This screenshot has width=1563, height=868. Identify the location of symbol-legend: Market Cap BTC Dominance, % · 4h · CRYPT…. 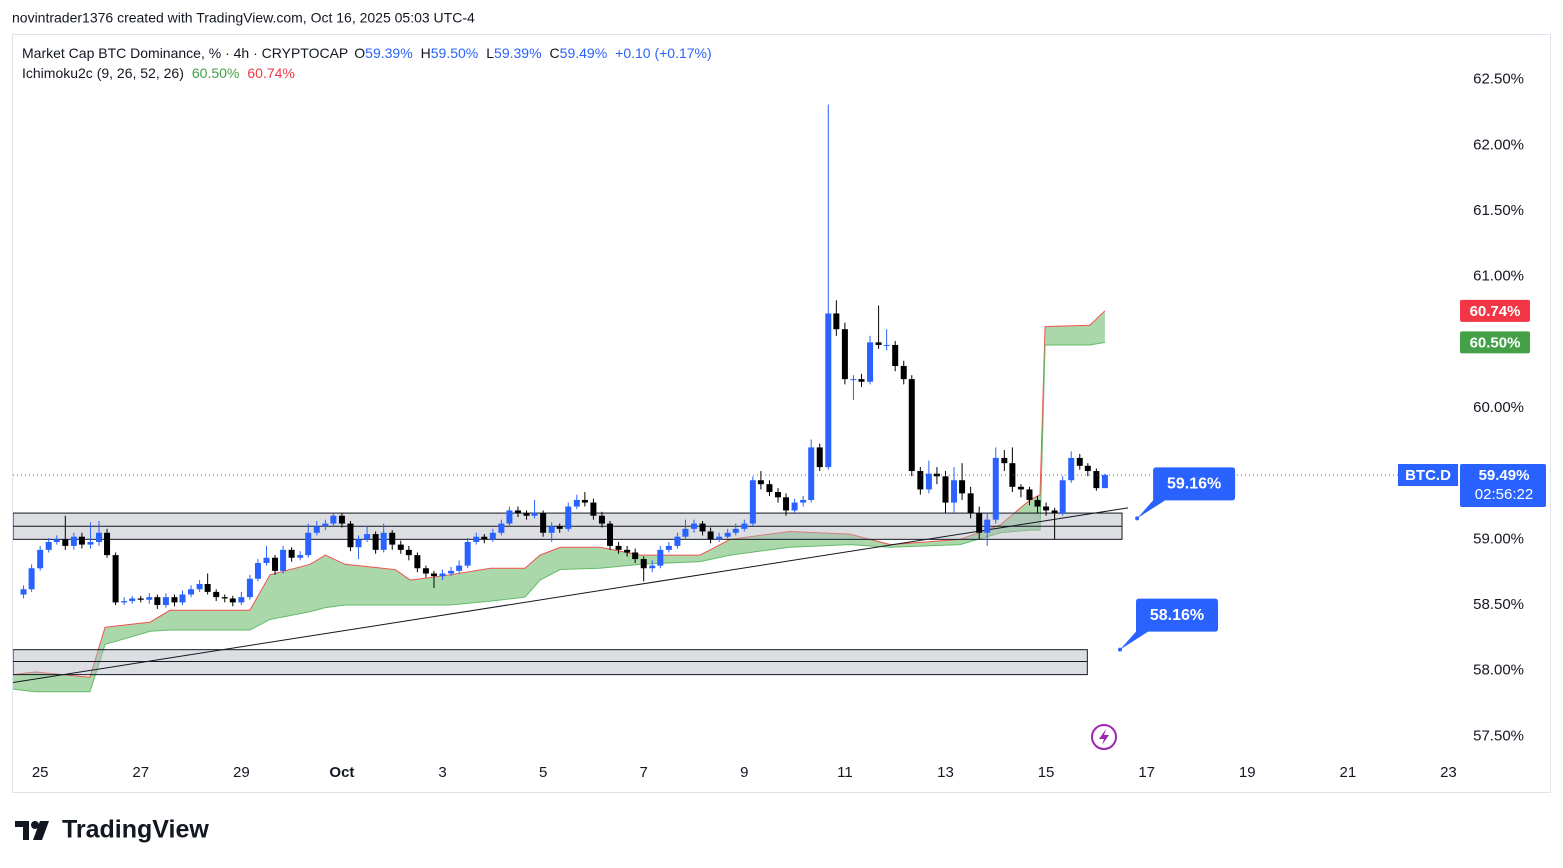
(367, 53).